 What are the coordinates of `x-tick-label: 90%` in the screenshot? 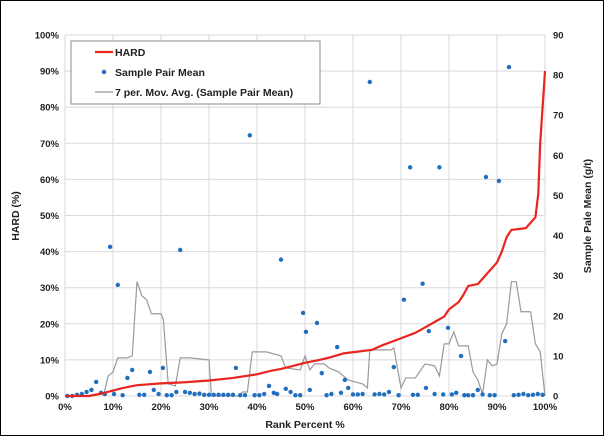 It's located at (497, 407).